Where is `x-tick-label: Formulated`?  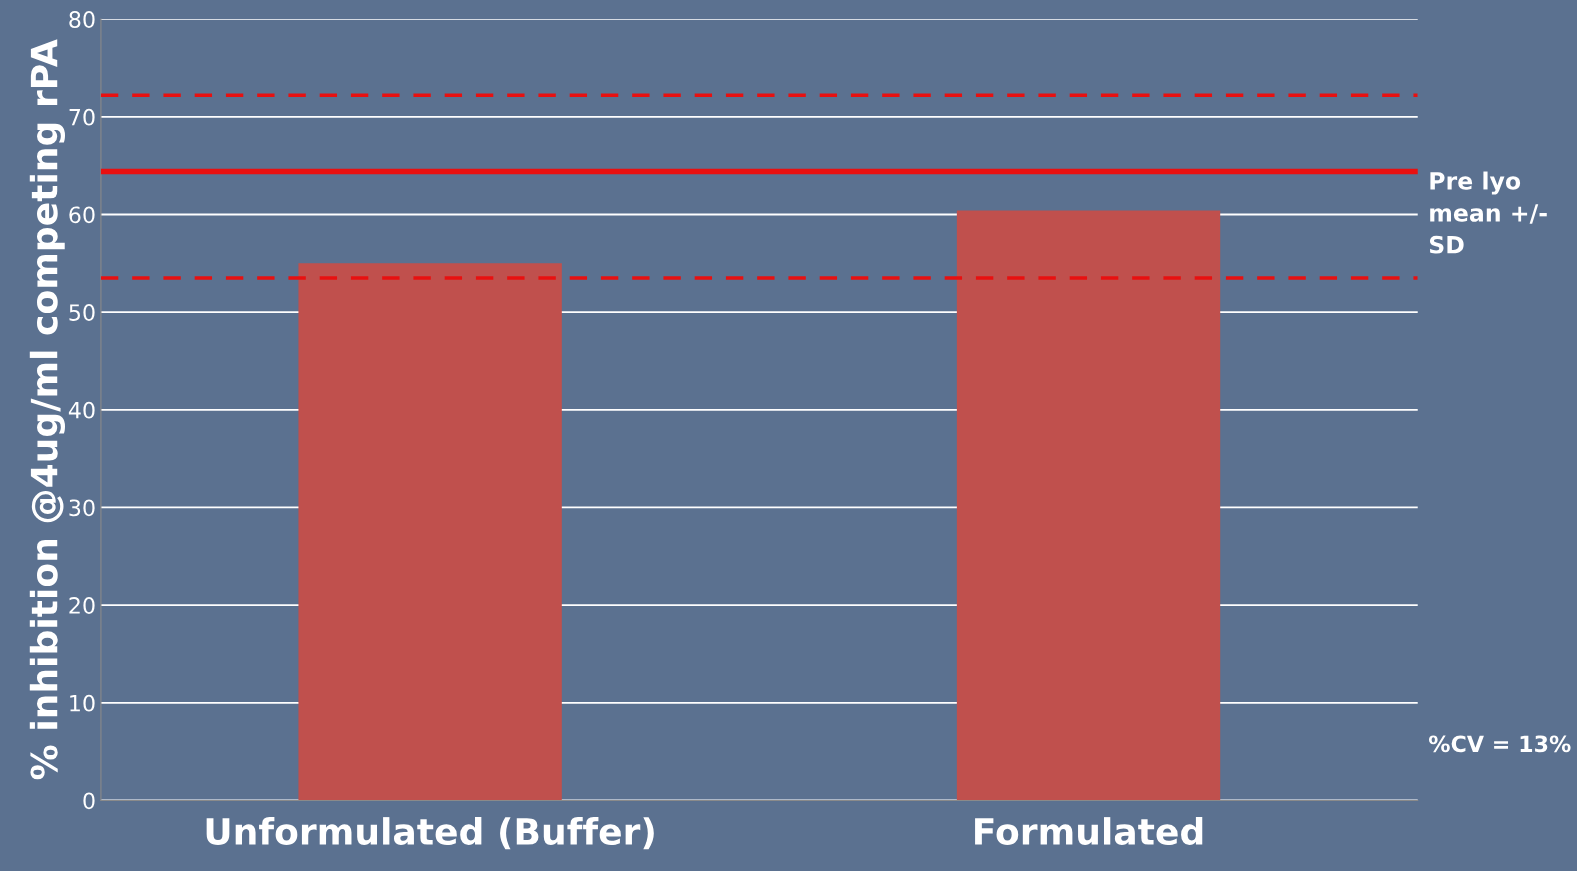 x-tick-label: Formulated is located at coordinates (1089, 831).